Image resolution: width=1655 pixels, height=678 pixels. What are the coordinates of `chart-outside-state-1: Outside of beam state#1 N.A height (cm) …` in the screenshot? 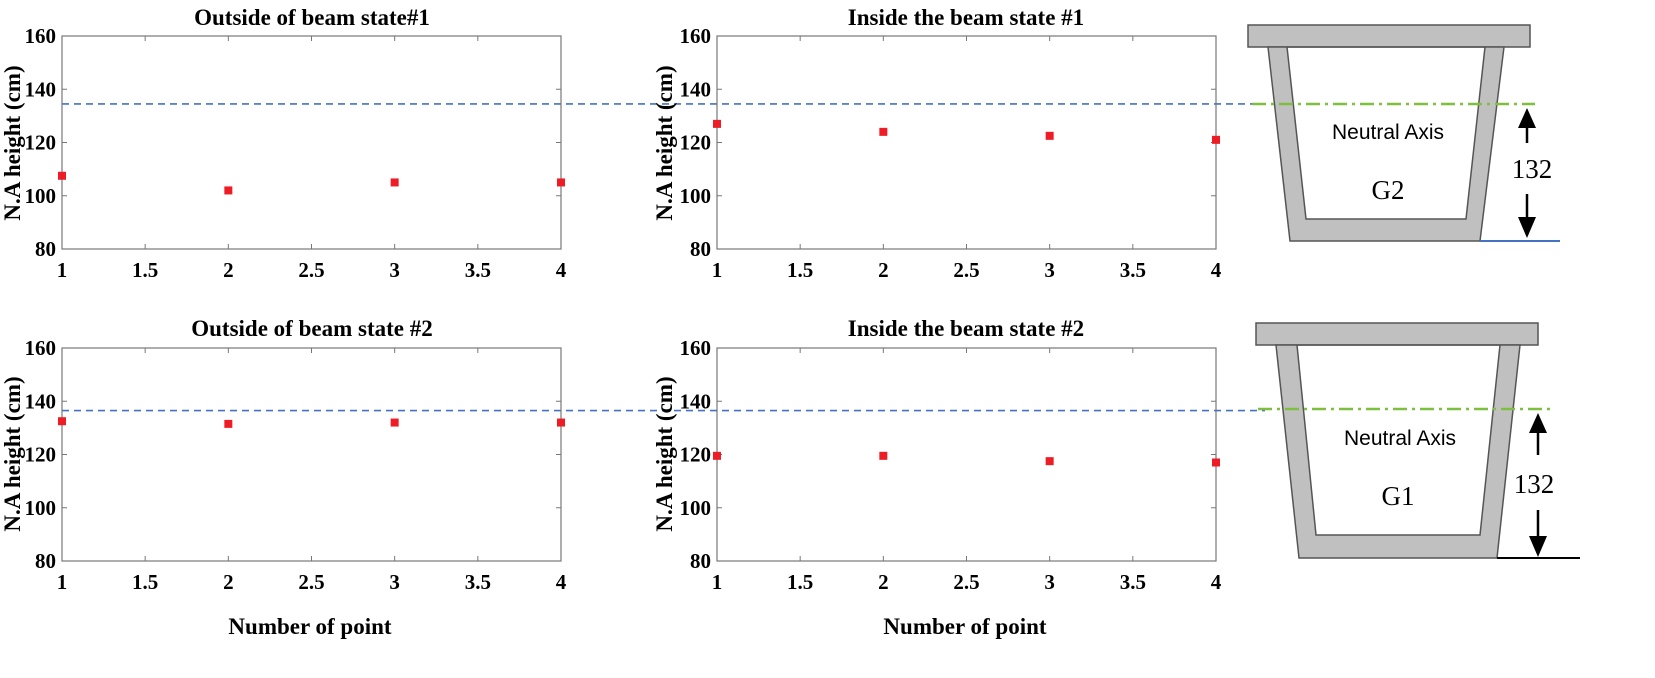 It's located at (283, 143).